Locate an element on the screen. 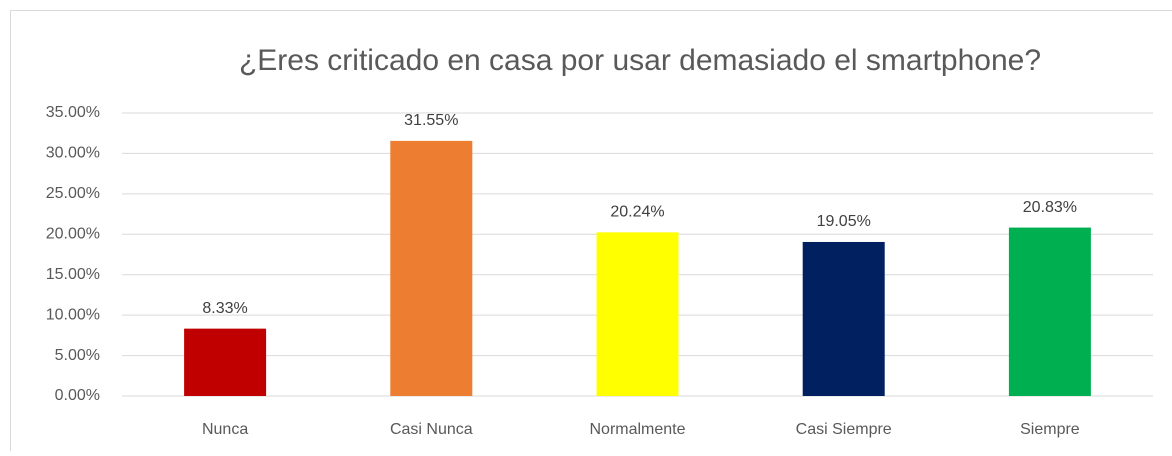  y-tick-label: 30.00% is located at coordinates (73, 153).